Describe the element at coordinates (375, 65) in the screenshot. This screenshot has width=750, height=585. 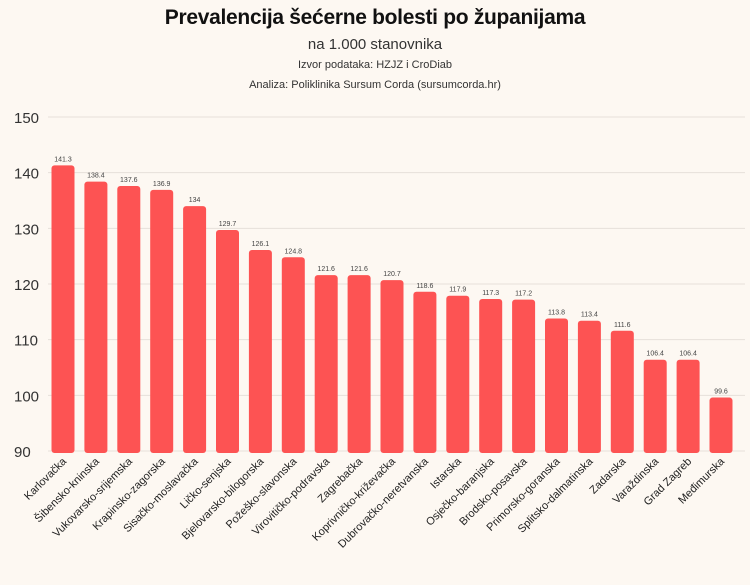
I see `source-note: Izvor podataka: HZJZ i CroDiab` at that location.